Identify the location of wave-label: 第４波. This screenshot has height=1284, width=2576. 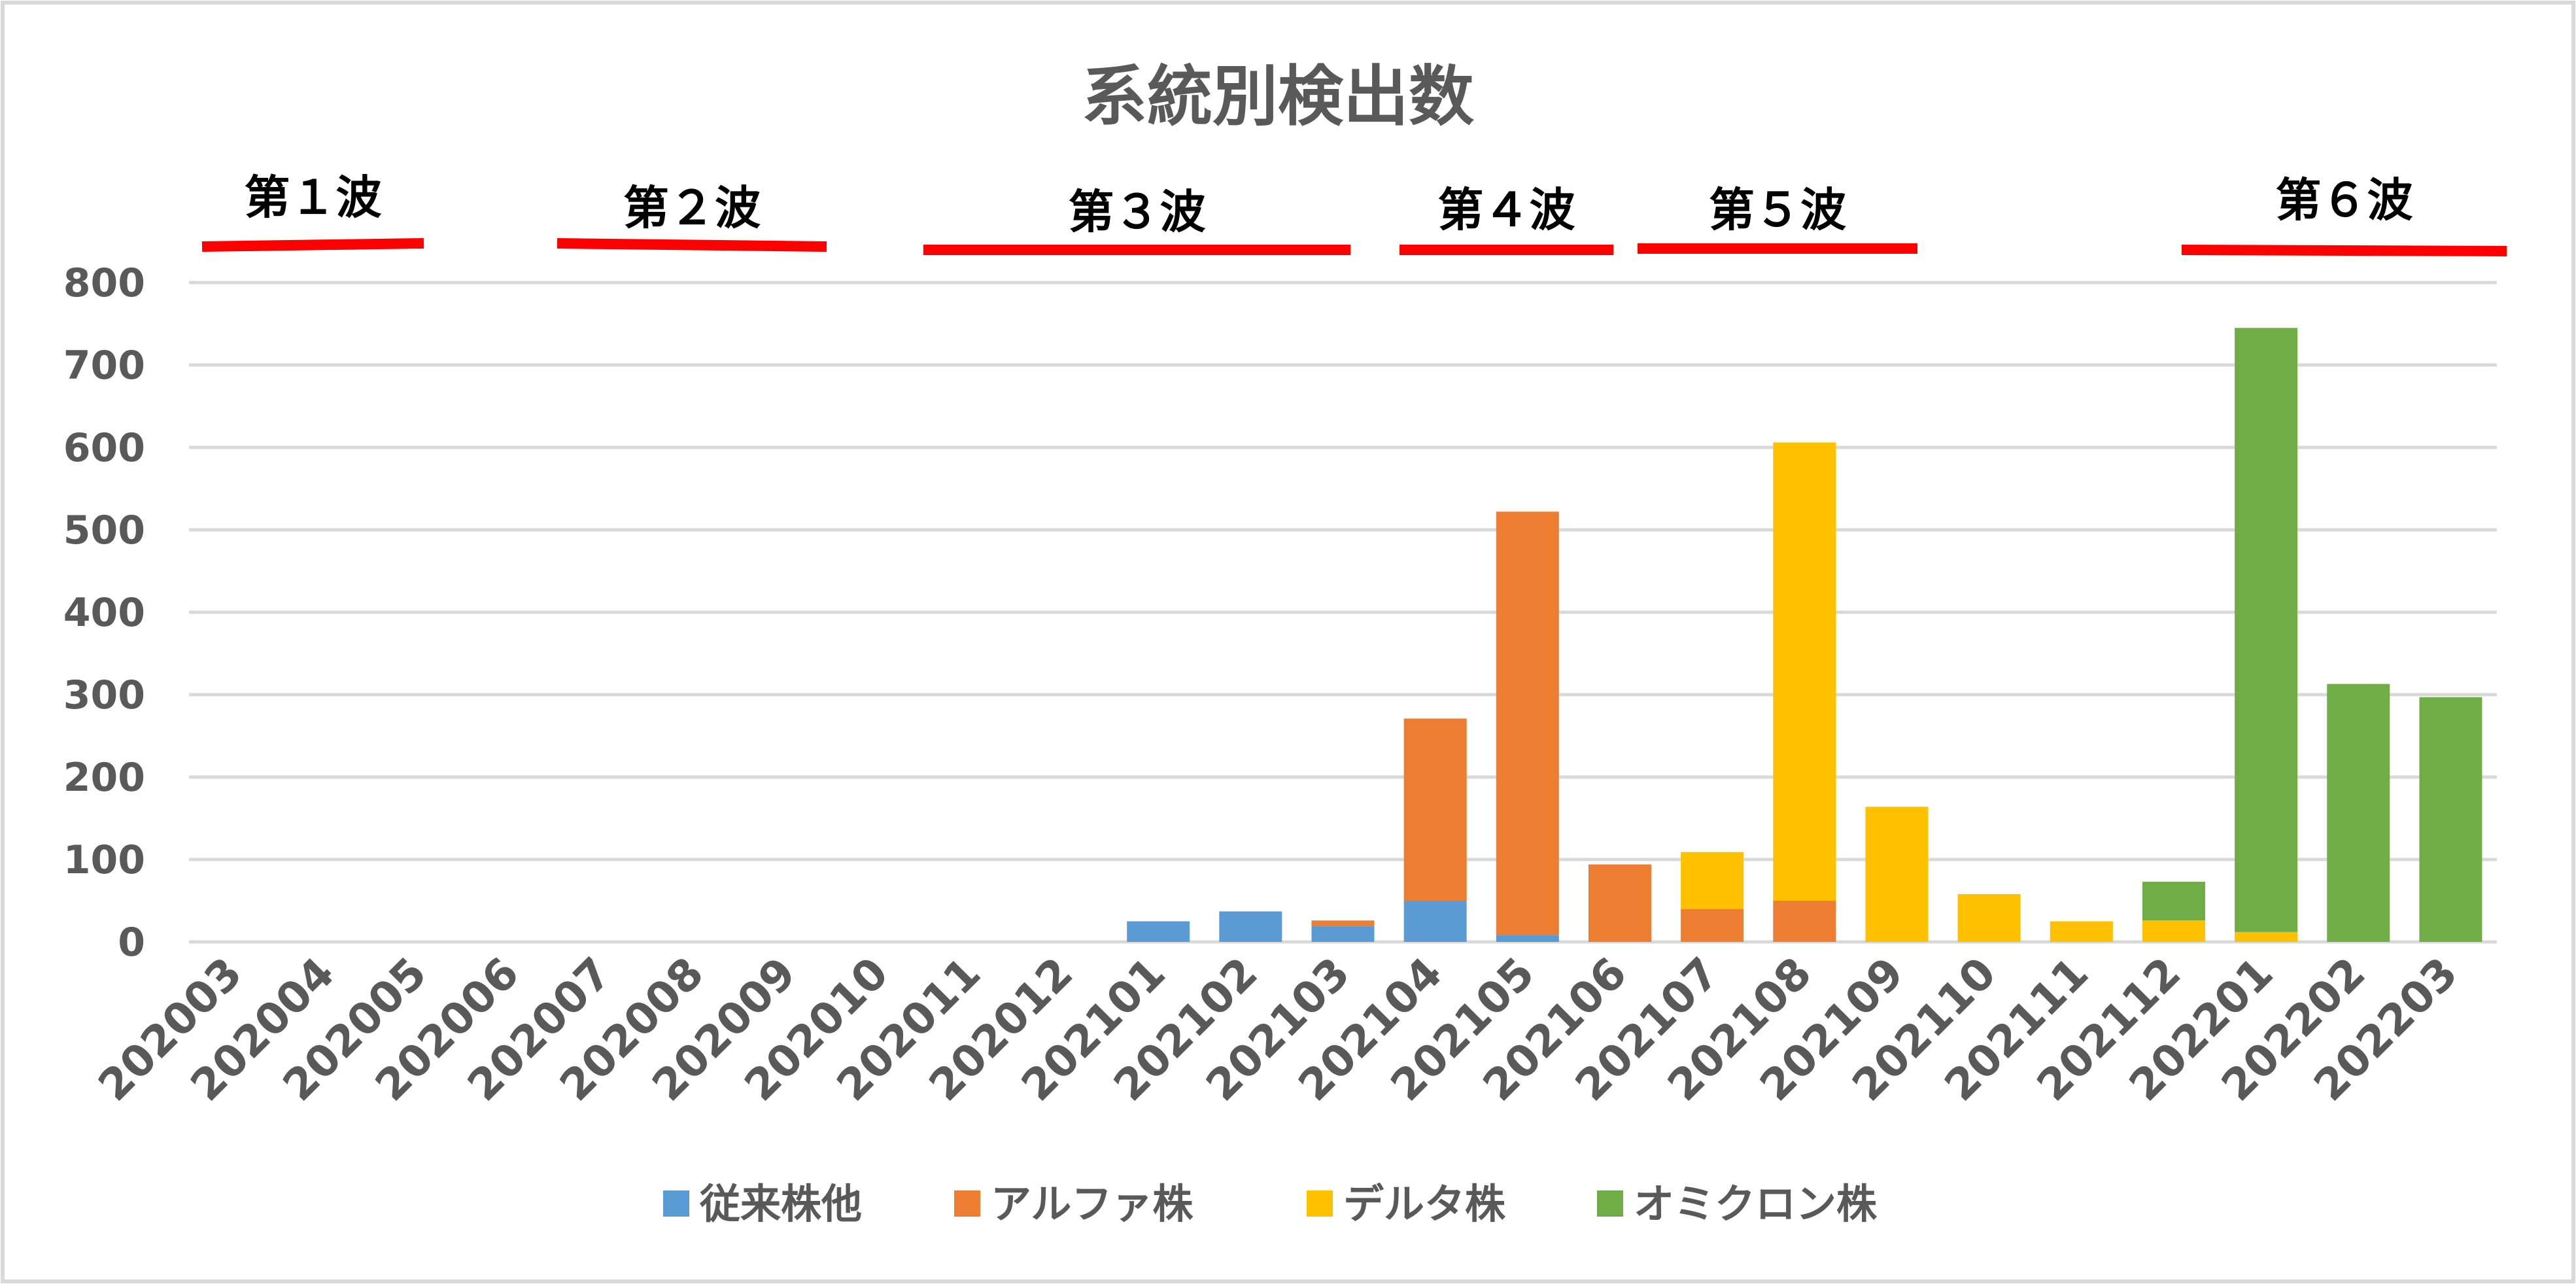
(1507, 210).